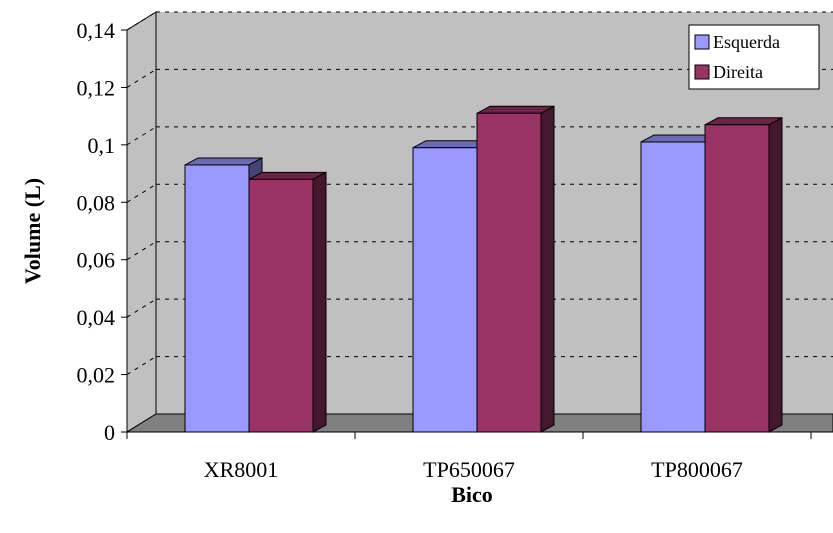 This screenshot has height=533, width=833. I want to click on legend-swatch-esquerda, so click(702, 42).